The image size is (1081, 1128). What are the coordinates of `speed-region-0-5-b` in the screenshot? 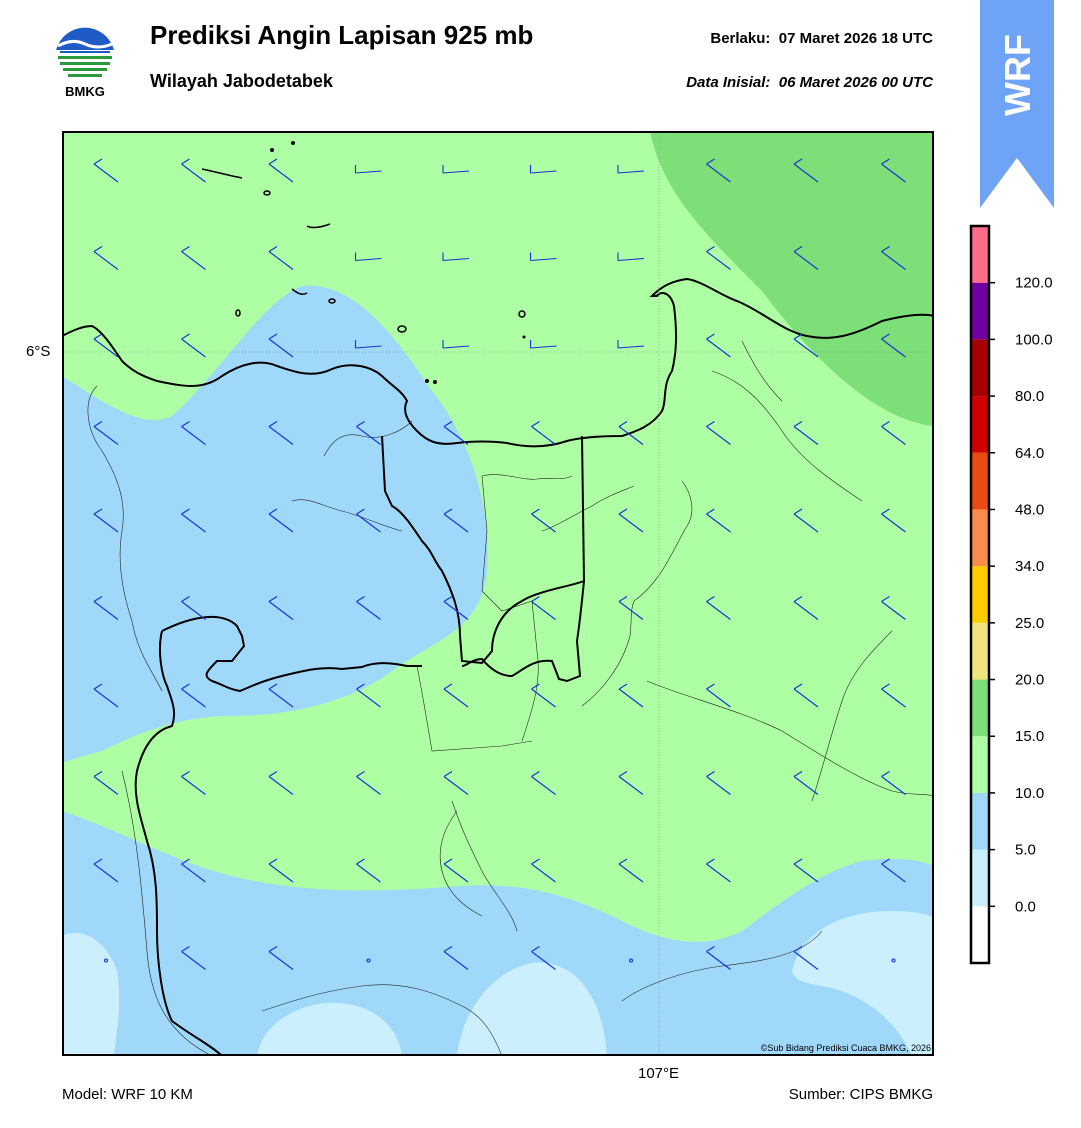 It's located at (329, 1029).